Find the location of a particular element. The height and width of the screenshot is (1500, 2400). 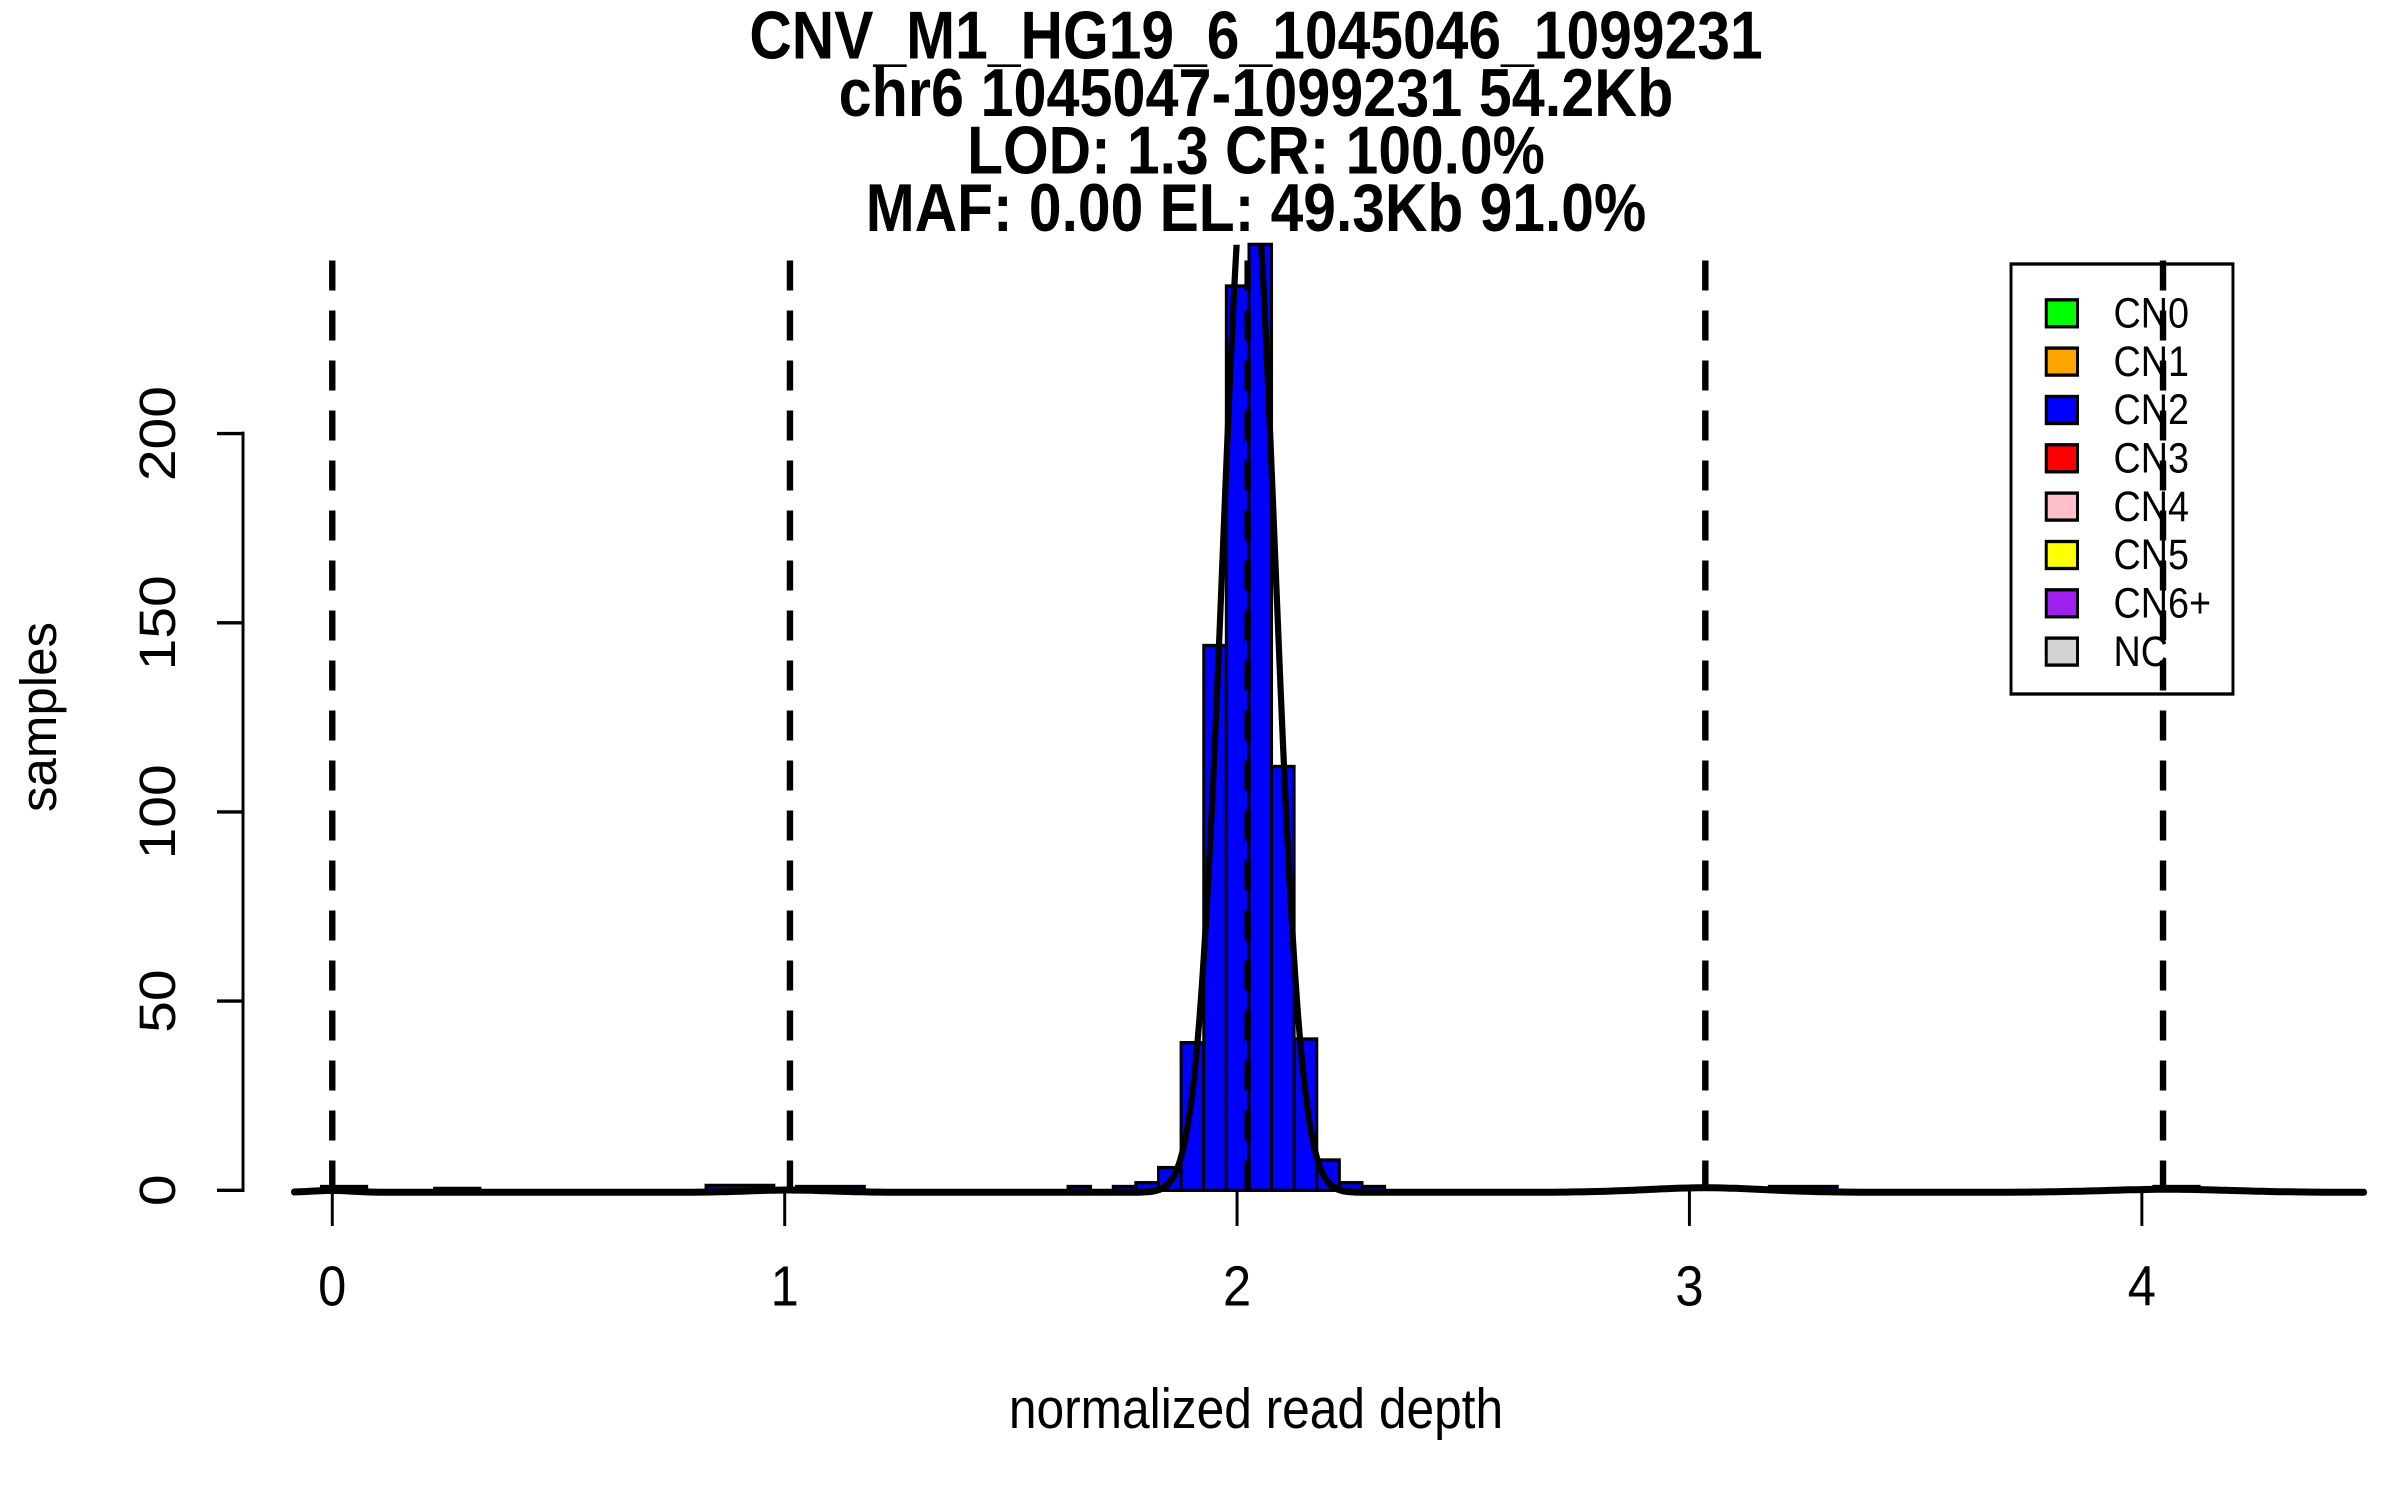

svg-text: samples is located at coordinates (39, 717).